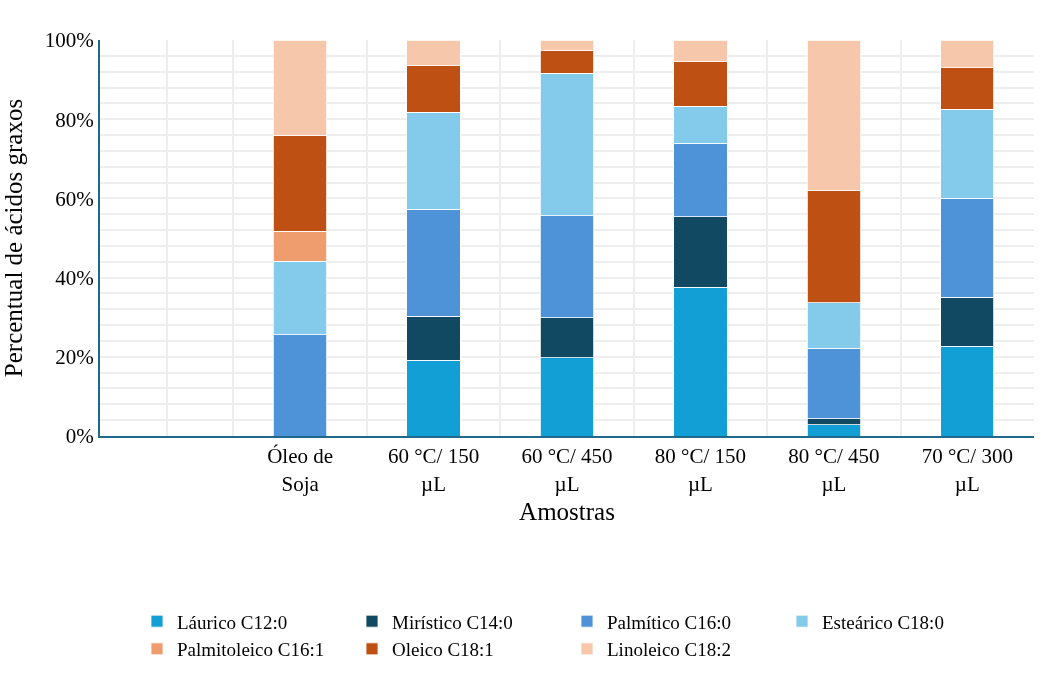  Describe the element at coordinates (79, 436) in the screenshot. I see `y-tick-label: 0%` at that location.